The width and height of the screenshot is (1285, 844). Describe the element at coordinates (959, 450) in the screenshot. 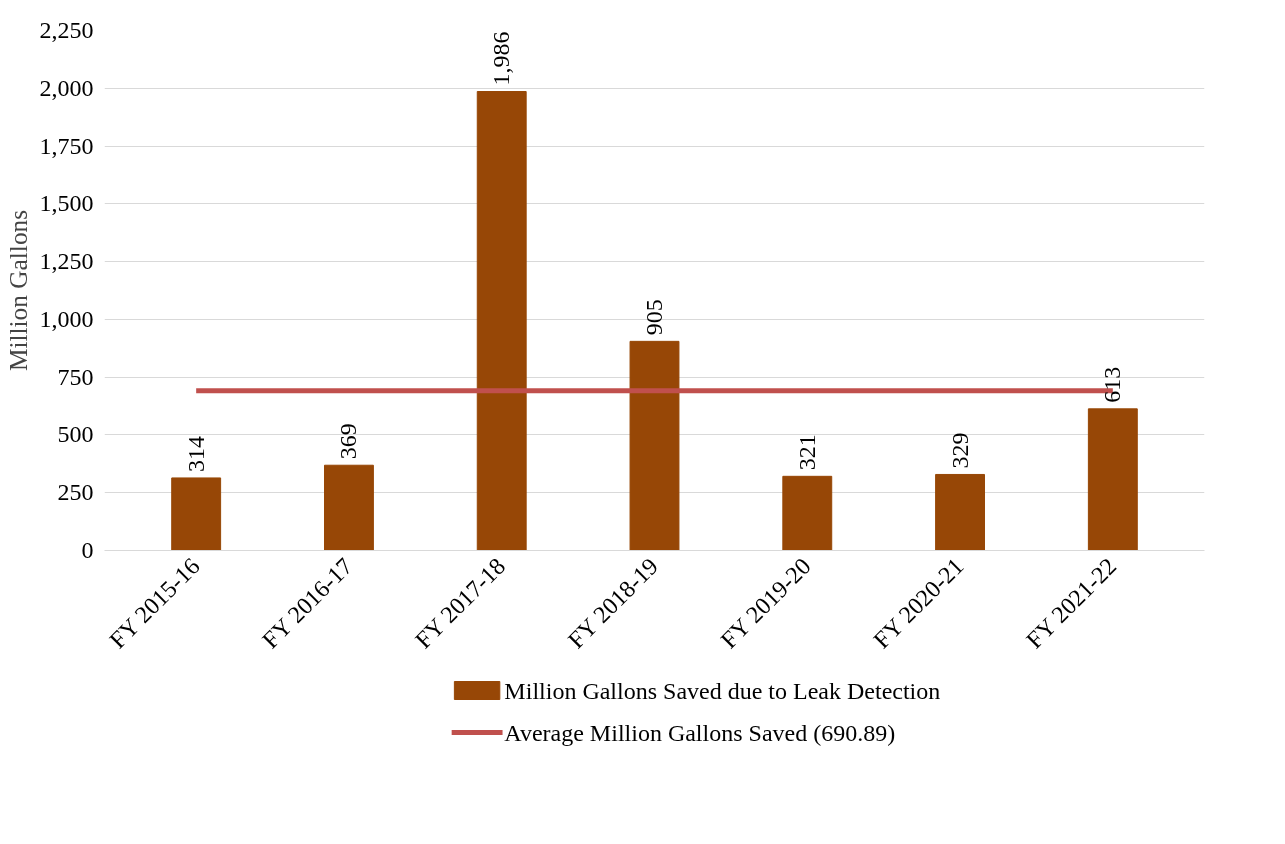

I see `data-label: 329` at that location.